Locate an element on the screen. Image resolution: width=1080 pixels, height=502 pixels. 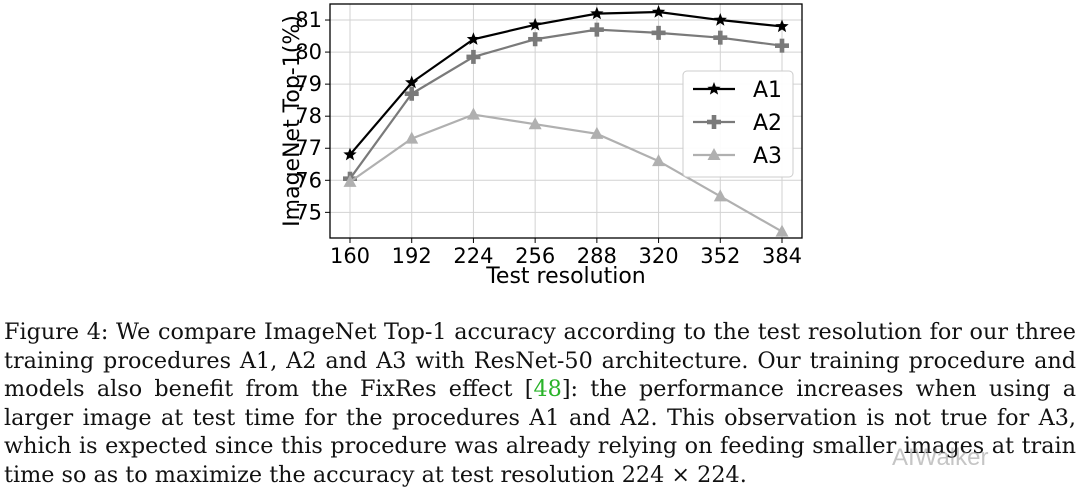
y-axis-title: ImageNet Top-1(%) is located at coordinates (292, 121).